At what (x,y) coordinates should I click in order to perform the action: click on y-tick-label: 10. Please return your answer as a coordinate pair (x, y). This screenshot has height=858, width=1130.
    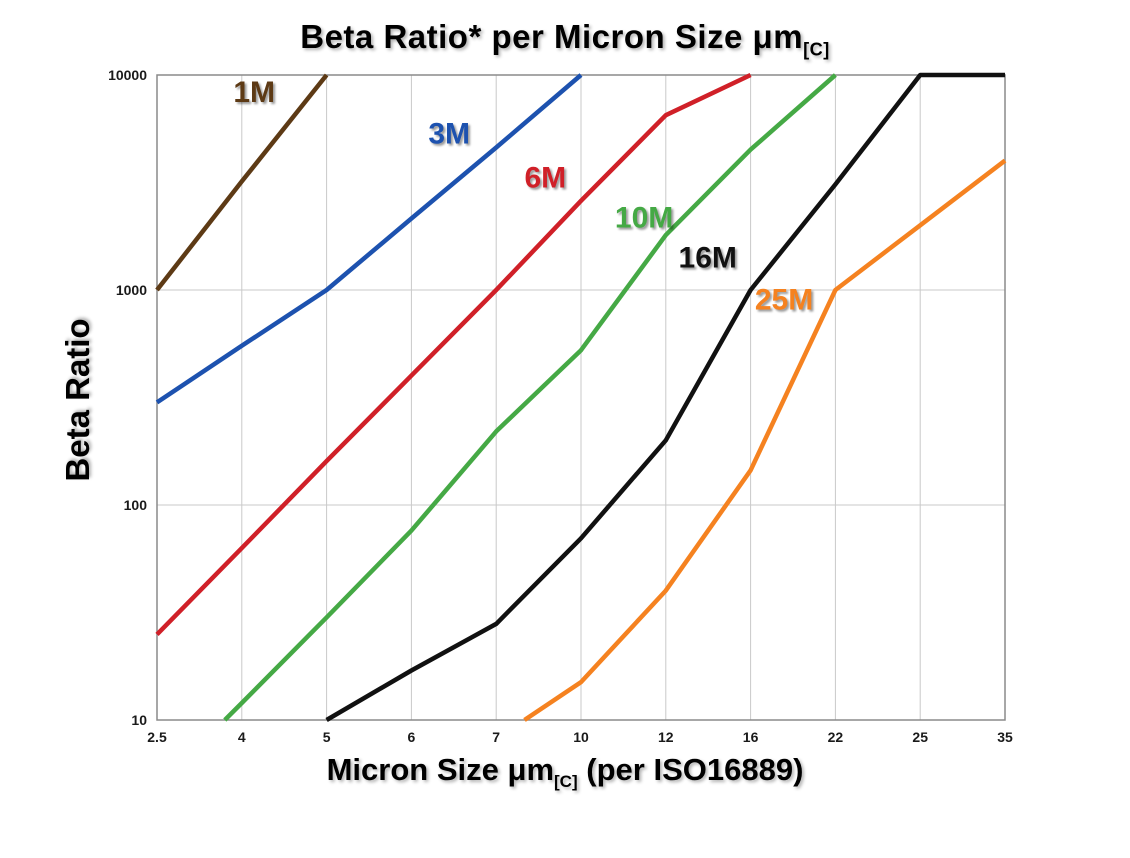
    Looking at the image, I should click on (139, 720).